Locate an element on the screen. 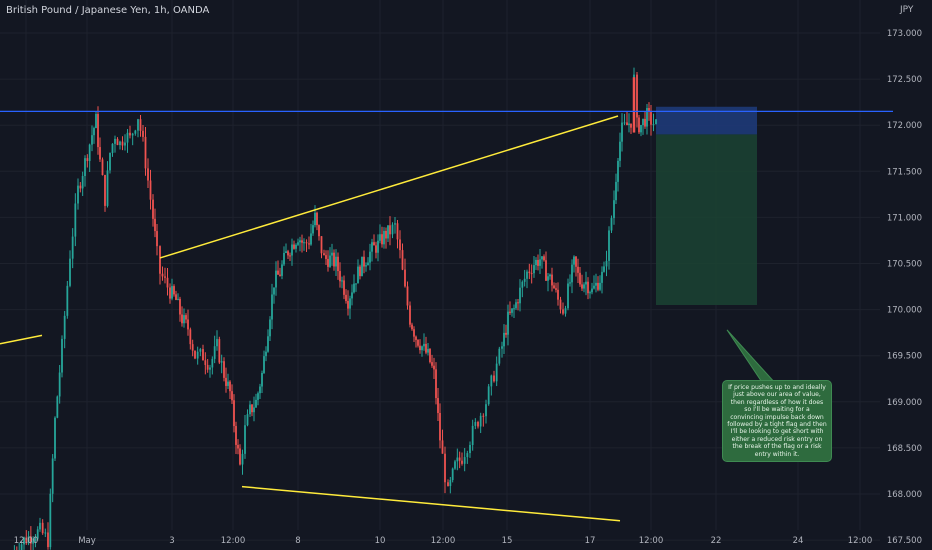 Image resolution: width=932 pixels, height=550 pixels. price-tick-label: 170.000 is located at coordinates (904, 311).